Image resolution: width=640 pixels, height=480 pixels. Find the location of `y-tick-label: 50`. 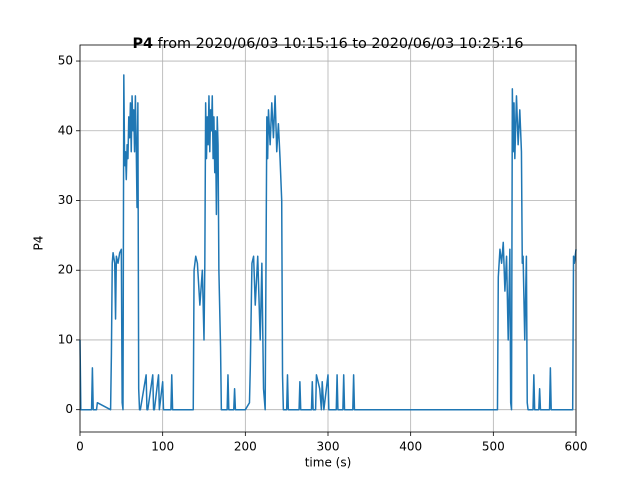

y-tick-label: 50 is located at coordinates (65, 61).